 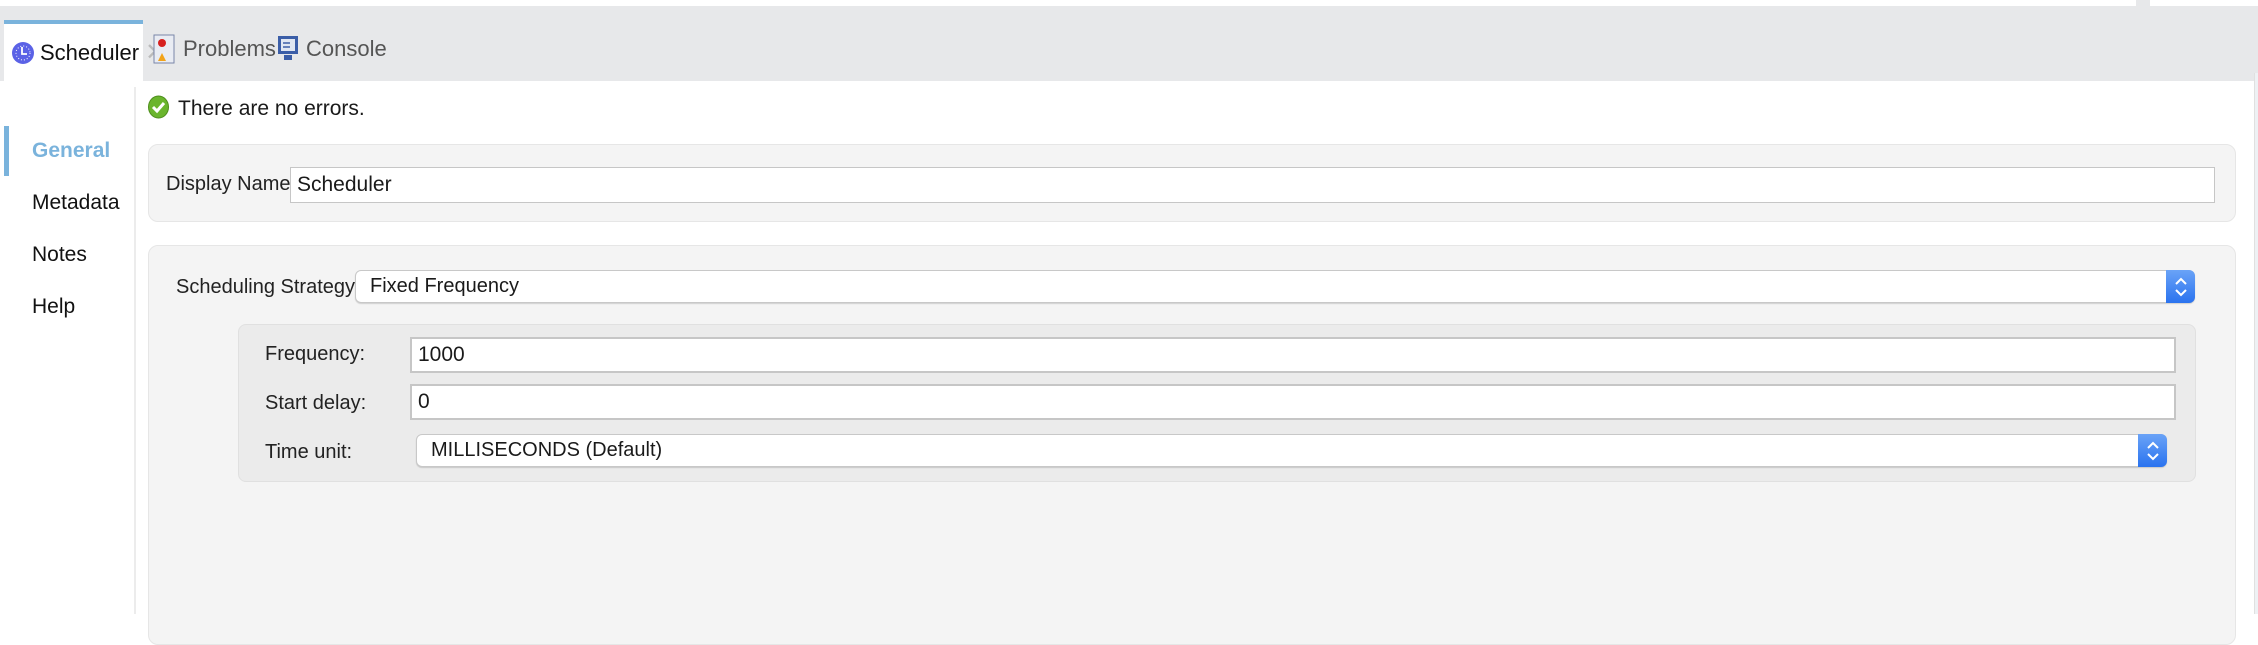 I want to click on tab-label: Scheduler, so click(x=90, y=52).